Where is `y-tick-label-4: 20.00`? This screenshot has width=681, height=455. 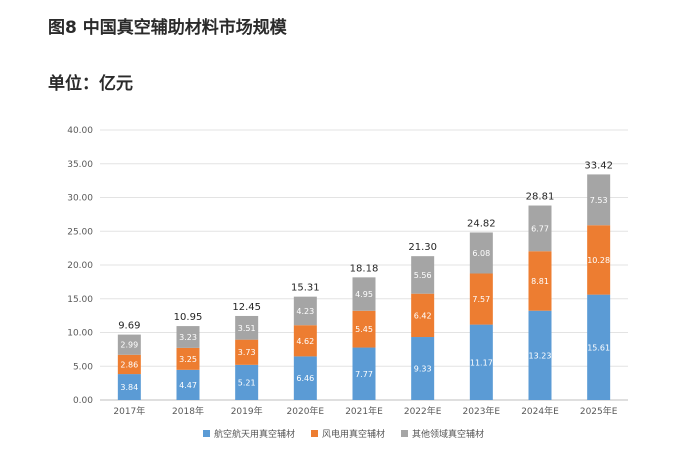
y-tick-label-4: 20.00 is located at coordinates (80, 266).